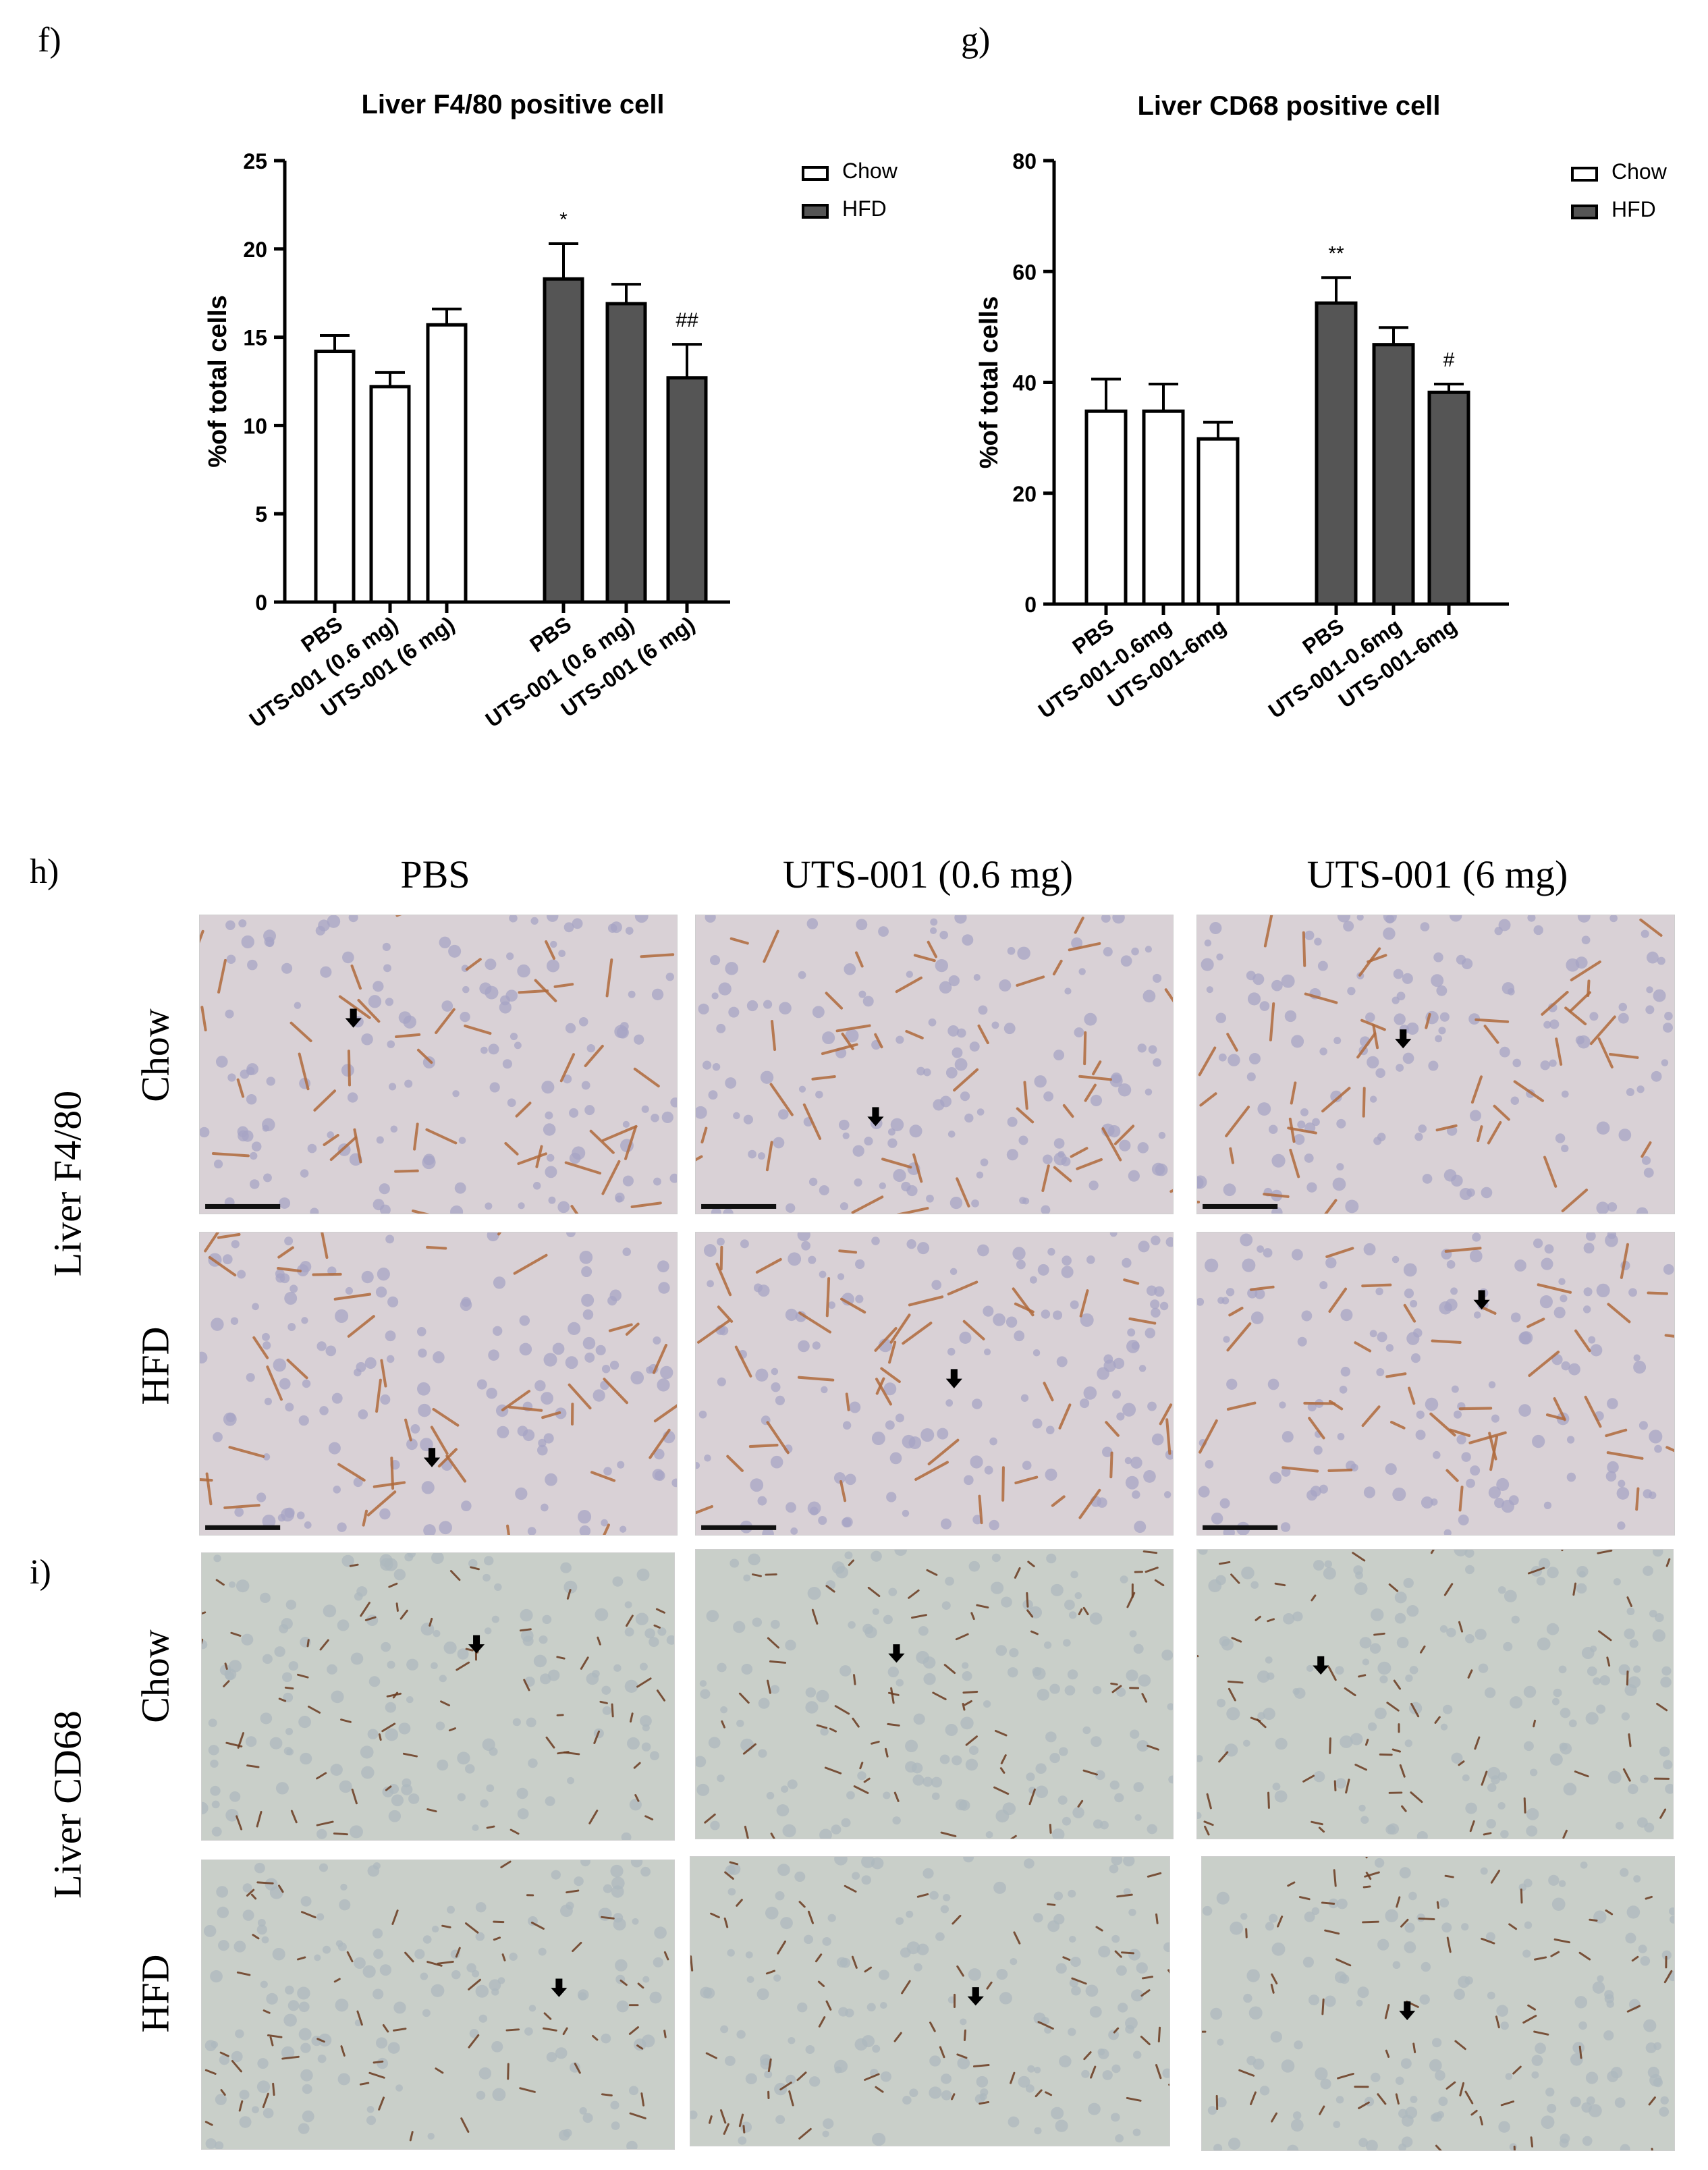 This screenshot has height=2170, width=1708. Describe the element at coordinates (976, 40) in the screenshot. I see `panel-label-g: g)` at that location.